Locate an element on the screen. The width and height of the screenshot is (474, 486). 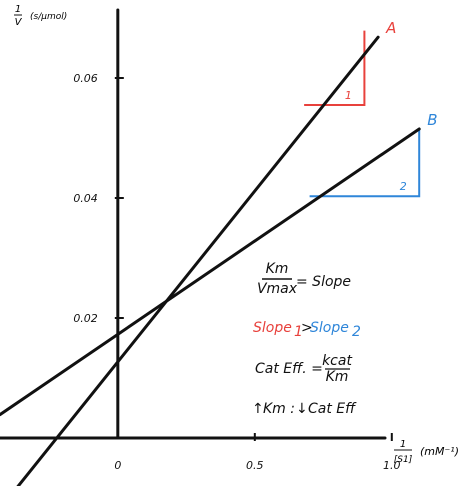
slope-triangle-label-A: 1 is located at coordinates (348, 95).